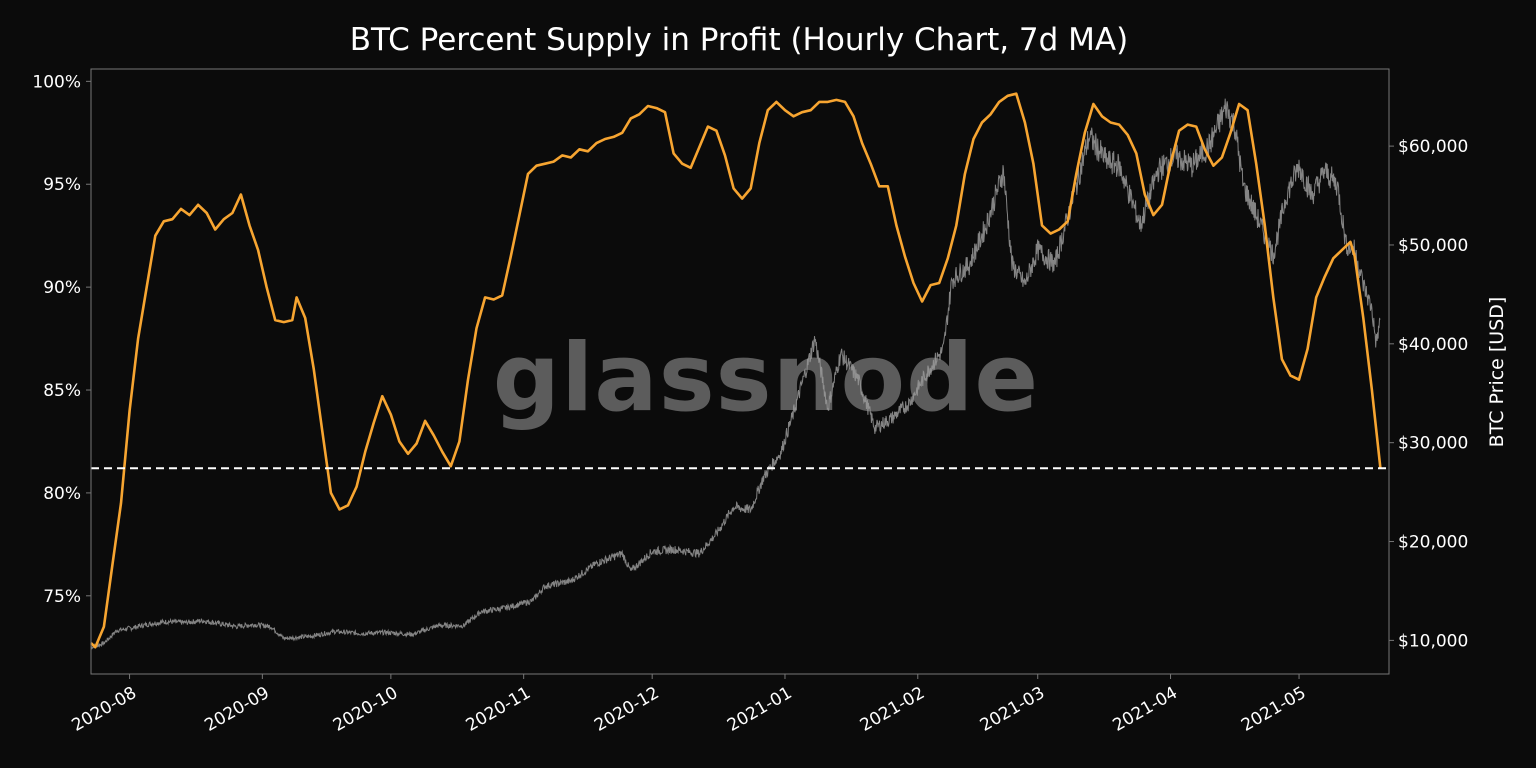  What do you see at coordinates (56, 82) in the screenshot?
I see `left-tick-label: 100%` at bounding box center [56, 82].